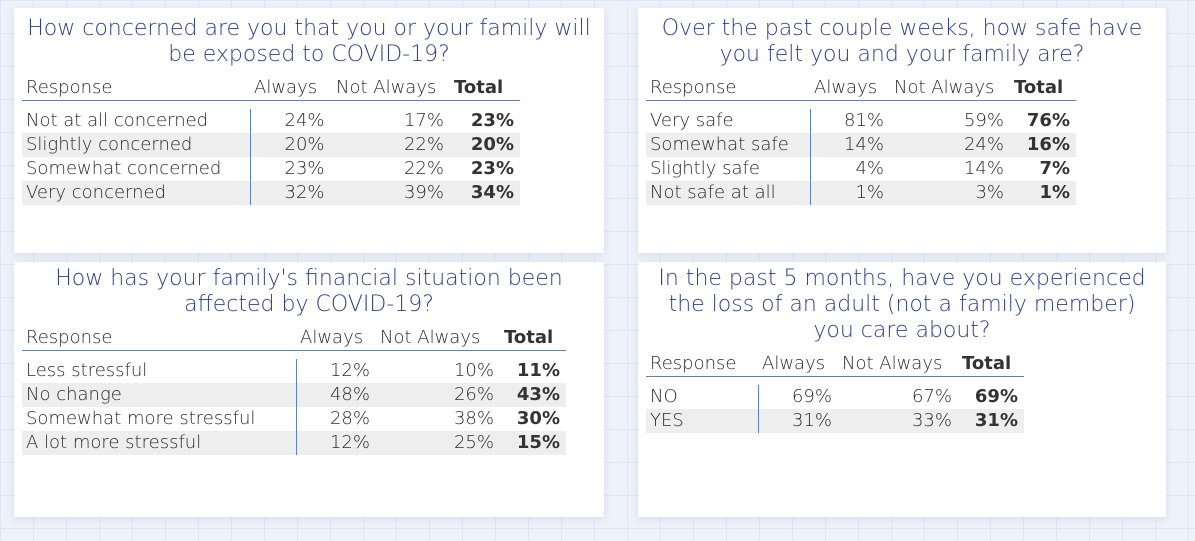 Image resolution: width=1195 pixels, height=541 pixels. I want to click on table-row: Somewhat safe 14% 24% 16%, so click(861, 145).